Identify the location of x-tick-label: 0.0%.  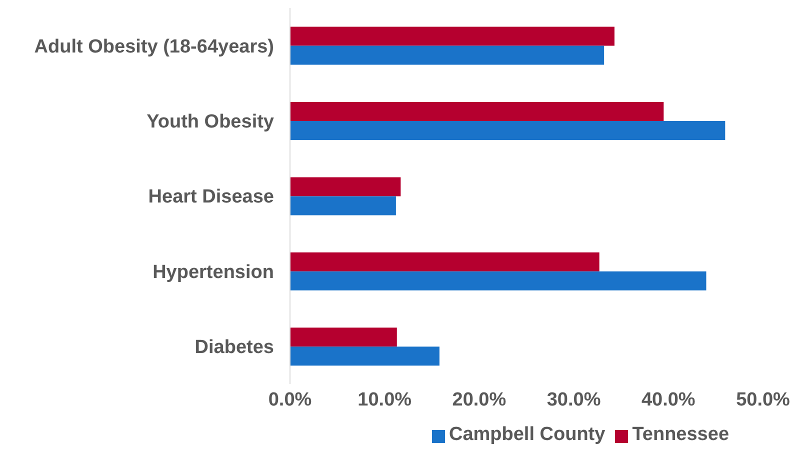
(290, 399).